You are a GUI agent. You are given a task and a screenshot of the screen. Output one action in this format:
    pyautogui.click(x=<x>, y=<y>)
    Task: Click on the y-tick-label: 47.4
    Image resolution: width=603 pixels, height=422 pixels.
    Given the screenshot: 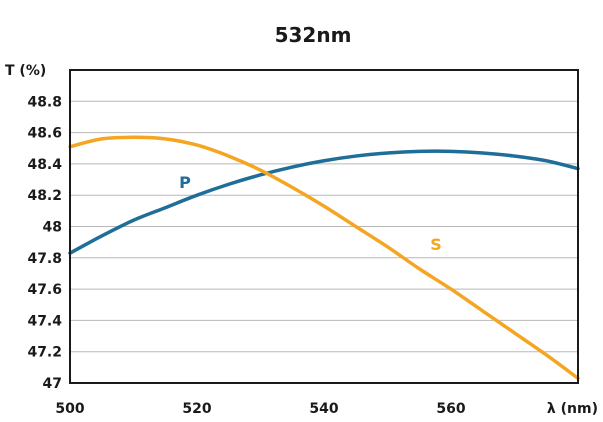 What is the action you would take?
    pyautogui.click(x=44, y=321)
    